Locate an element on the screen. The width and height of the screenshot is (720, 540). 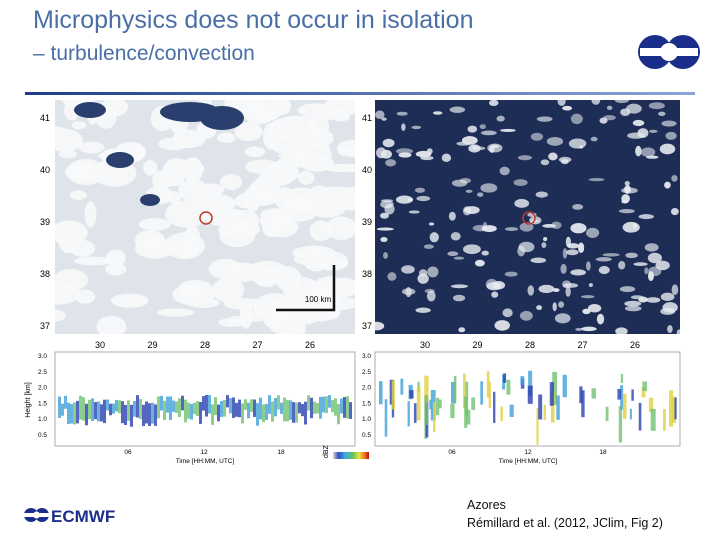
lon-tick-label: 29 is located at coordinates (152, 345).